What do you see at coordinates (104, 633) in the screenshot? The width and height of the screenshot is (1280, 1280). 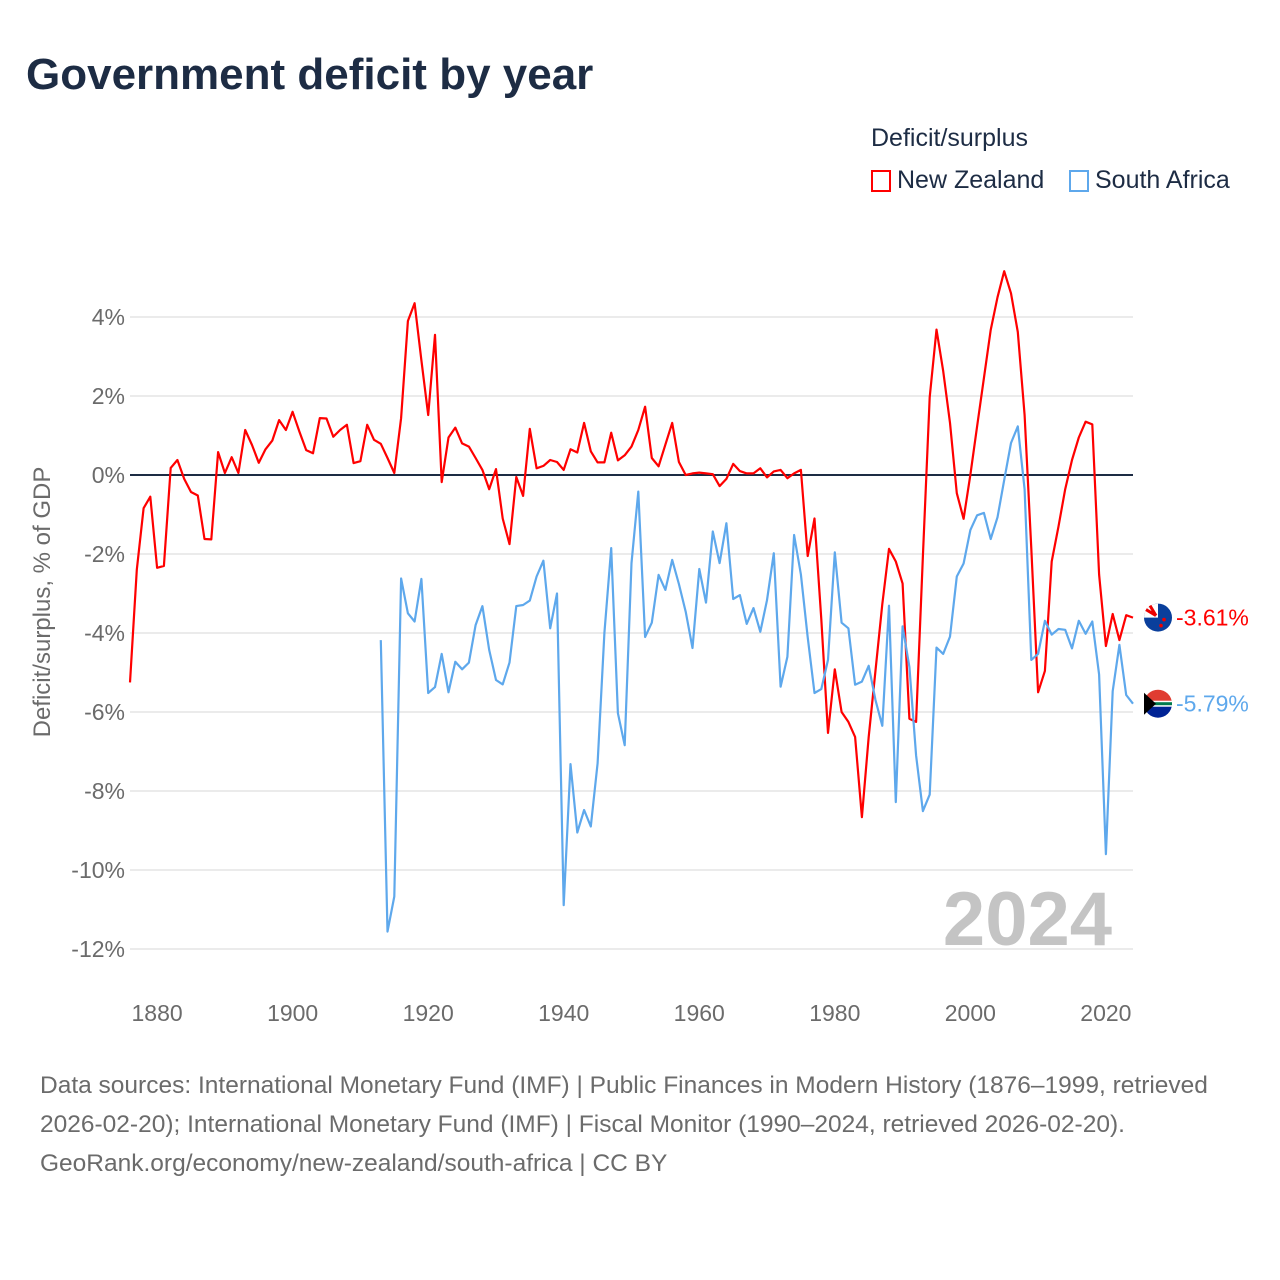 I see `y-tick-label: -4%` at bounding box center [104, 633].